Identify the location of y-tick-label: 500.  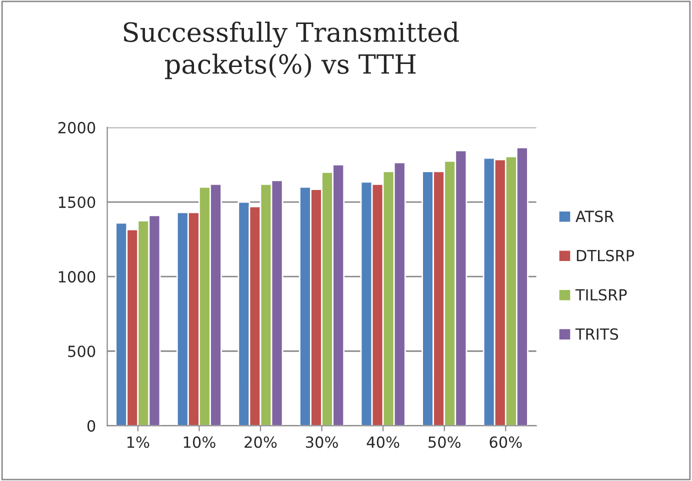
(82, 352).